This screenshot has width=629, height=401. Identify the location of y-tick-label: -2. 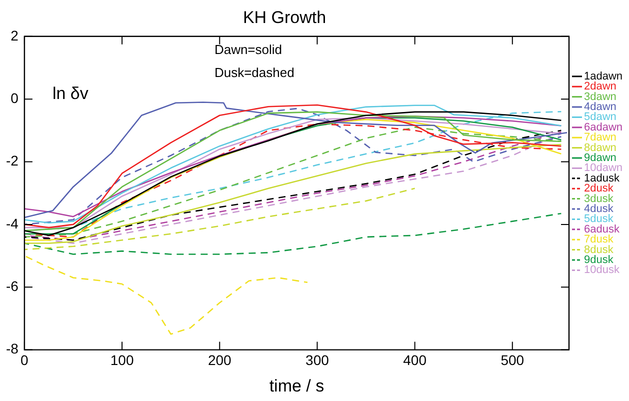
(12, 160).